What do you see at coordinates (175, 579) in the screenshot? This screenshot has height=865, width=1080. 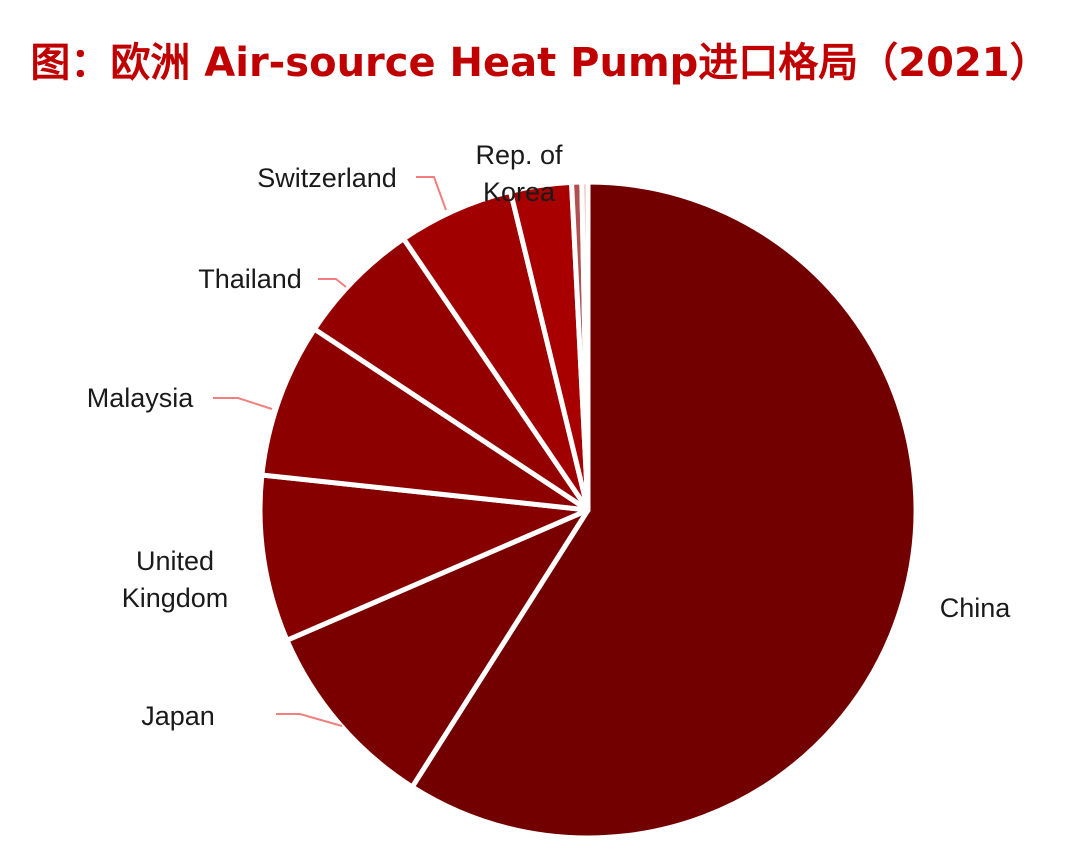 I see `slice-label-united-kingdom: United Kingdom` at bounding box center [175, 579].